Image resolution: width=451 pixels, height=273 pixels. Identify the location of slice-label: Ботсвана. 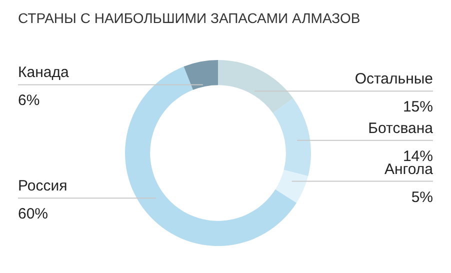
(401, 128).